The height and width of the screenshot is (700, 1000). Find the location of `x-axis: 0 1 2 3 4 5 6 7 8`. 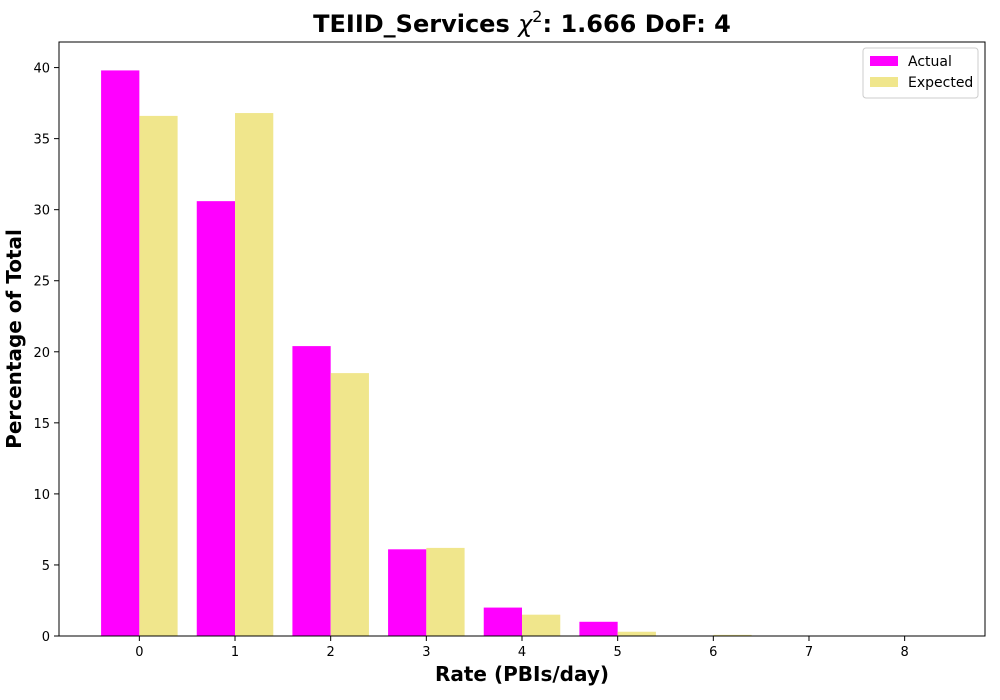

x-axis: 0 1 2 3 4 5 6 7 8 is located at coordinates (522, 648).